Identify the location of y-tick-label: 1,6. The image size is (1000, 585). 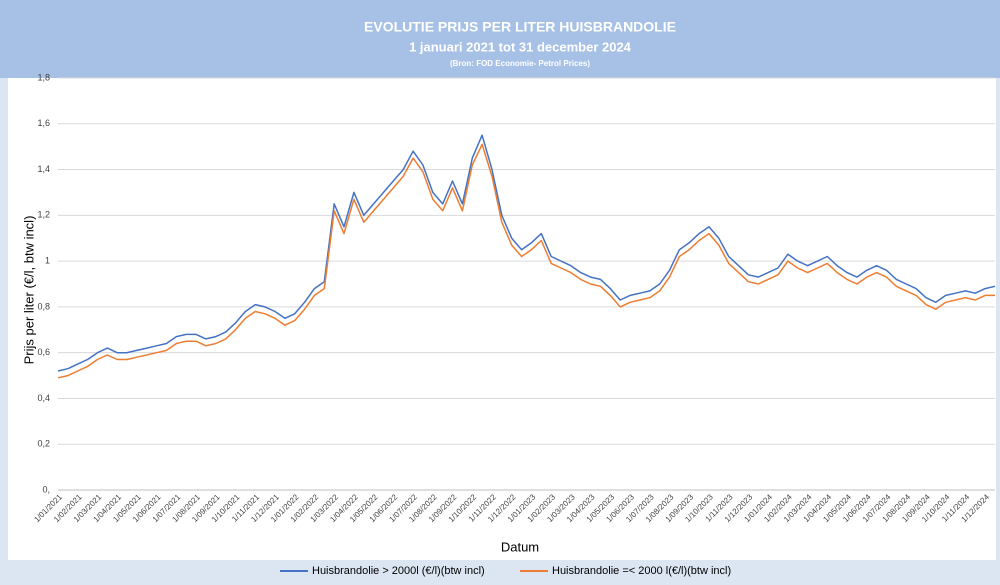
(43, 123).